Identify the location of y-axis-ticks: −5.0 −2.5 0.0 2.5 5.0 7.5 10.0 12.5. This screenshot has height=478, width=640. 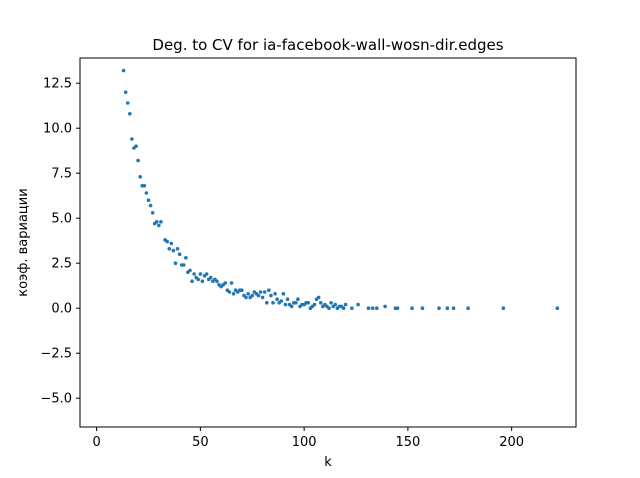
(60, 242).